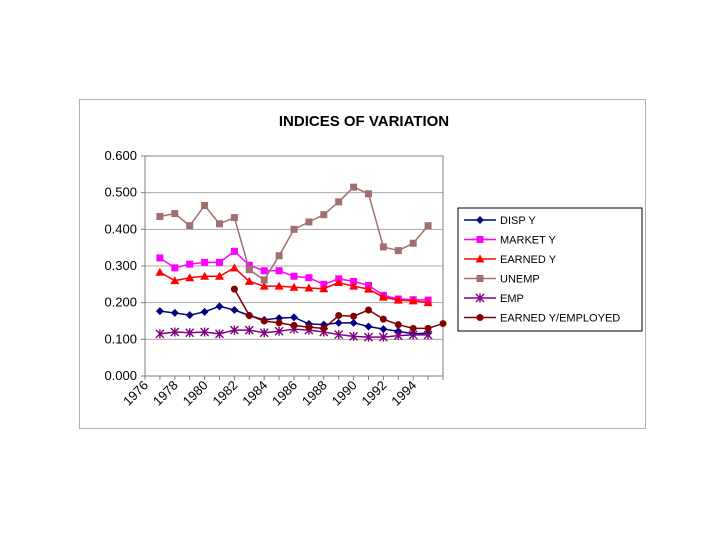 The width and height of the screenshot is (720, 540). What do you see at coordinates (224, 393) in the screenshot?
I see `x-tick-label: 1982` at bounding box center [224, 393].